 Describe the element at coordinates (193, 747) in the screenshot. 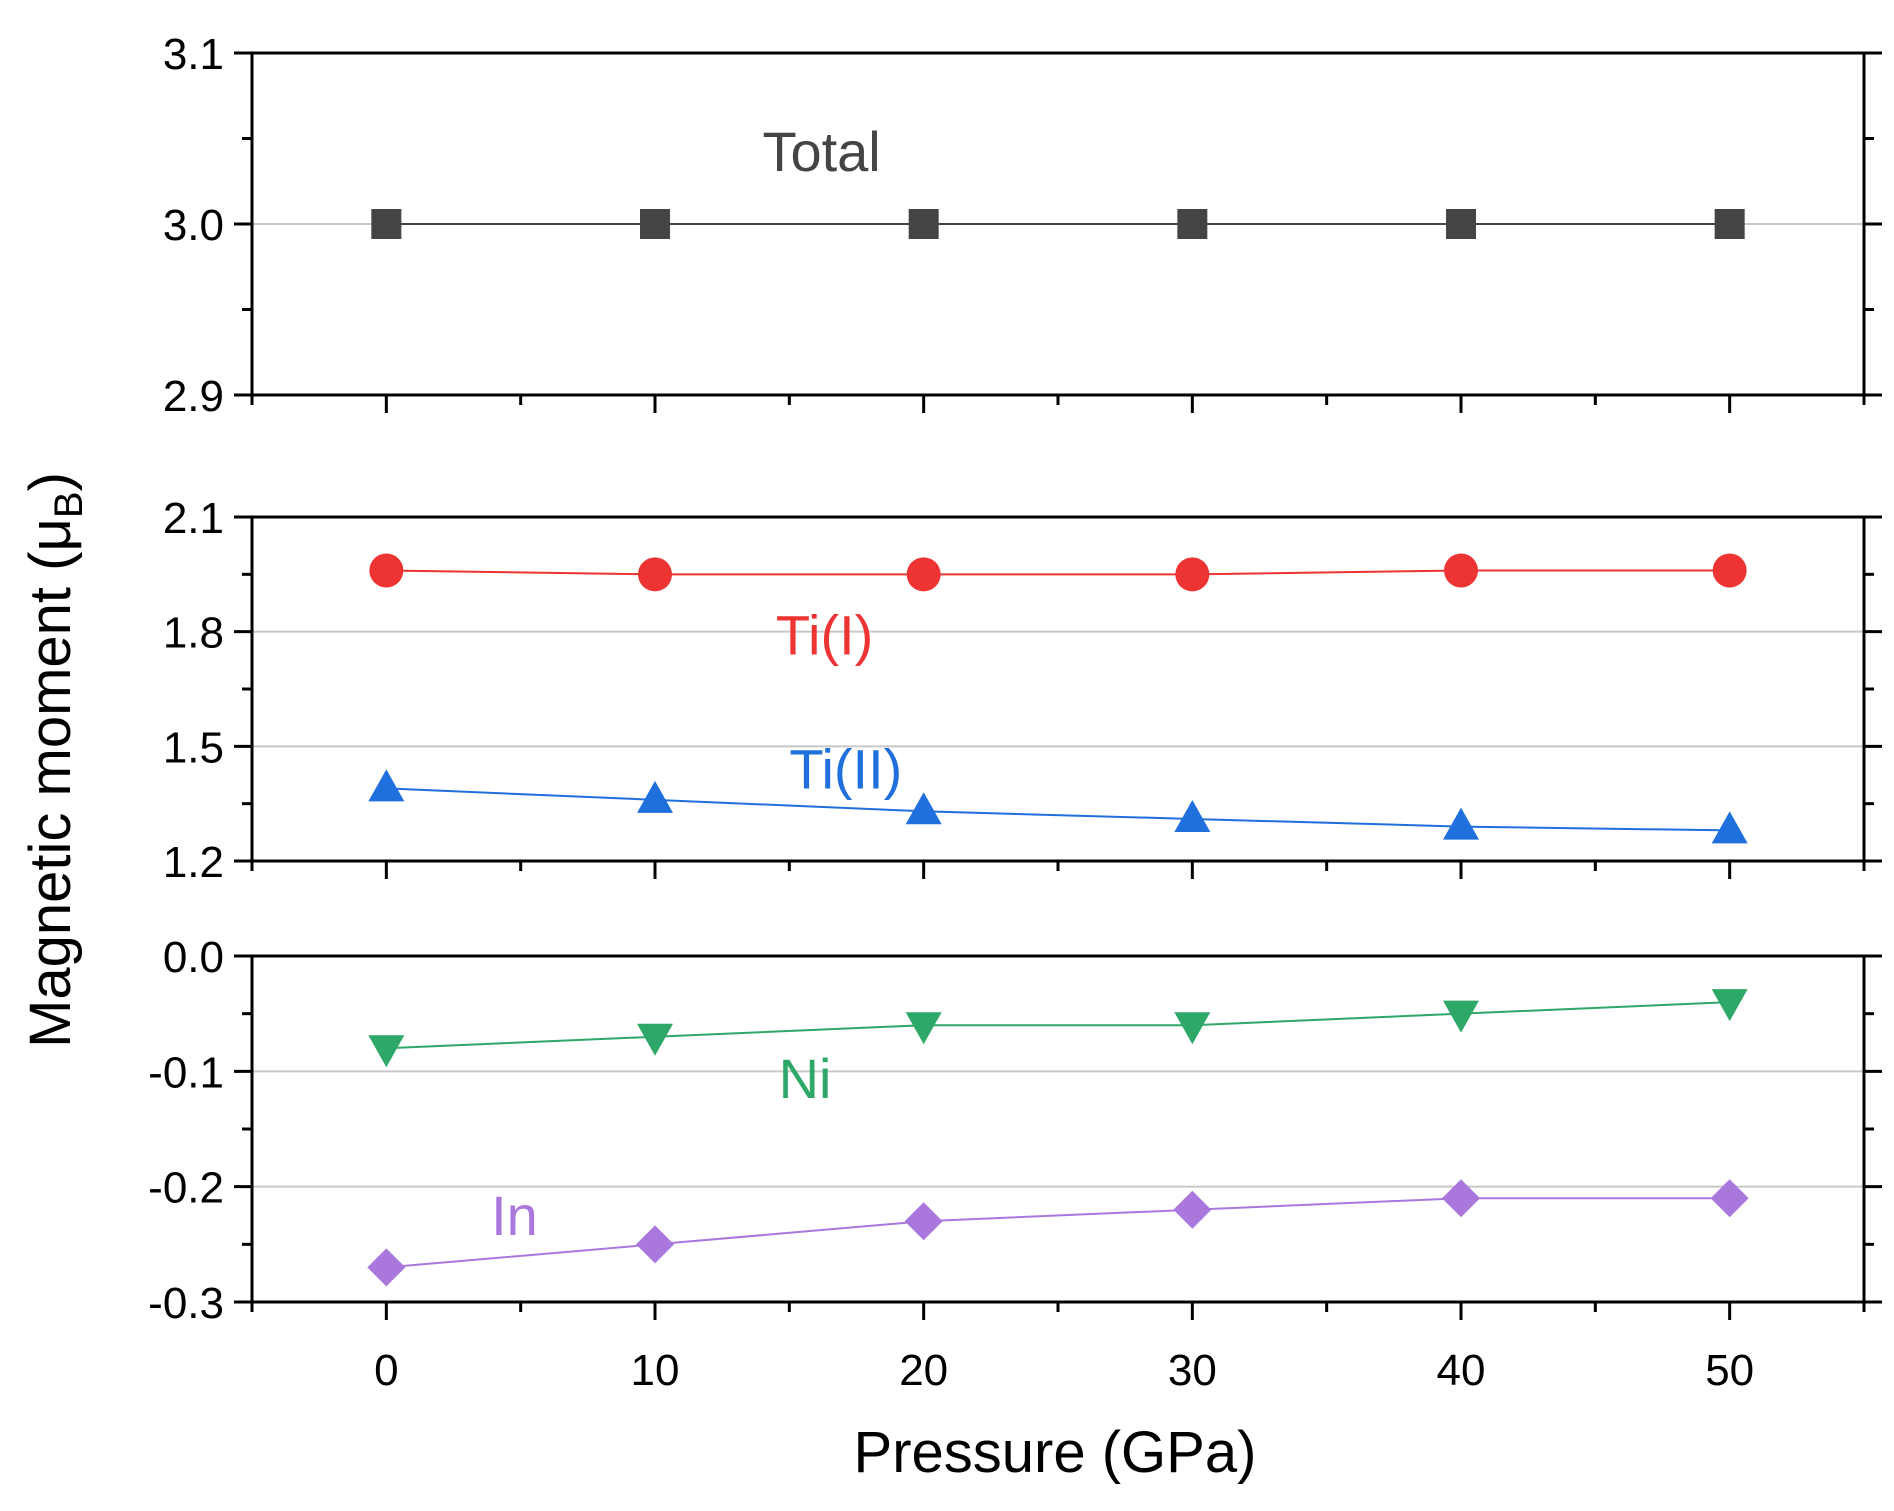

I see `y-tick-label: 1.5` at that location.